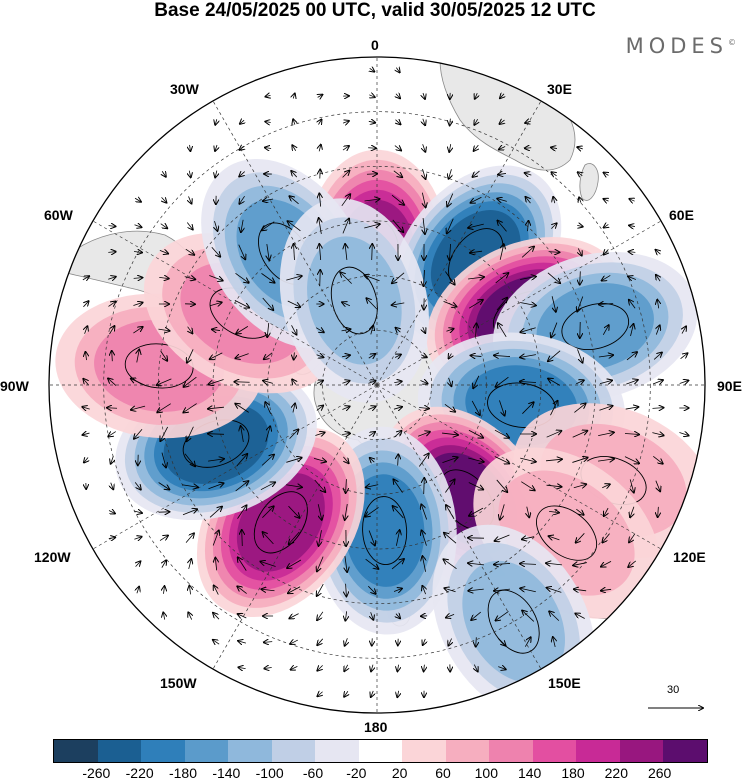  I want to click on colorbar-tick-label: -60, so click(313, 773).